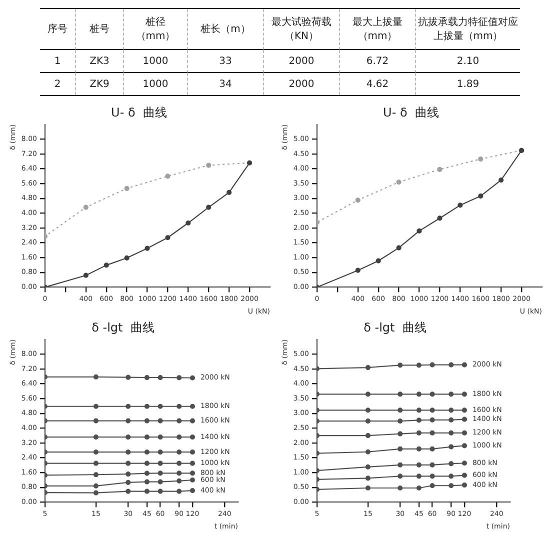 Image resolution: width=560 pixels, height=549 pixels. I want to click on text: 序号, so click(58, 29).